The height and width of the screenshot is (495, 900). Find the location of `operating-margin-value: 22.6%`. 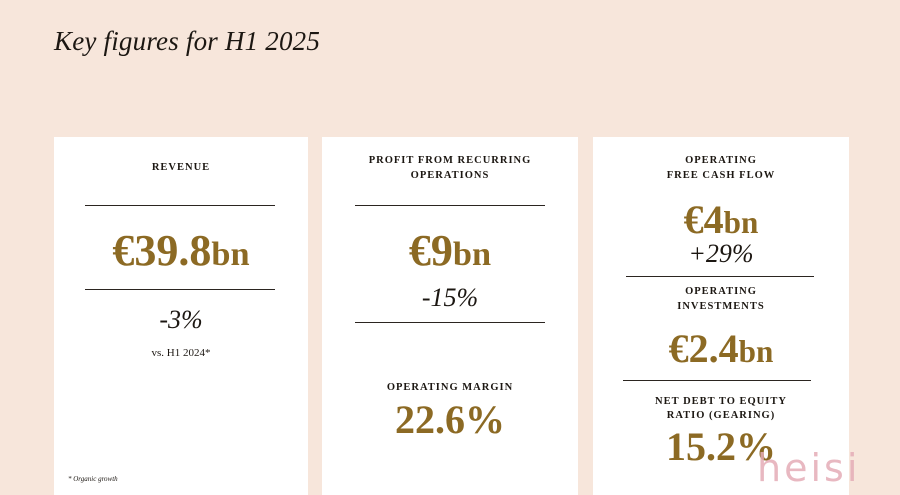

operating-margin-value: 22.6% is located at coordinates (450, 419).